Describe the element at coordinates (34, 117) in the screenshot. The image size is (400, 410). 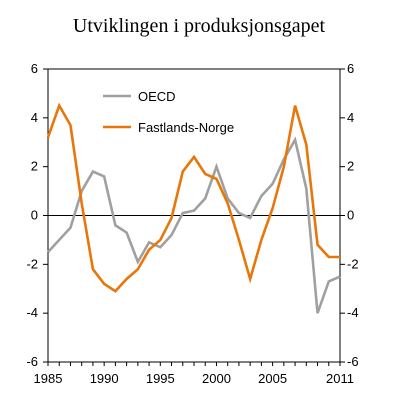
I see `y-tick-label-left: 4` at that location.